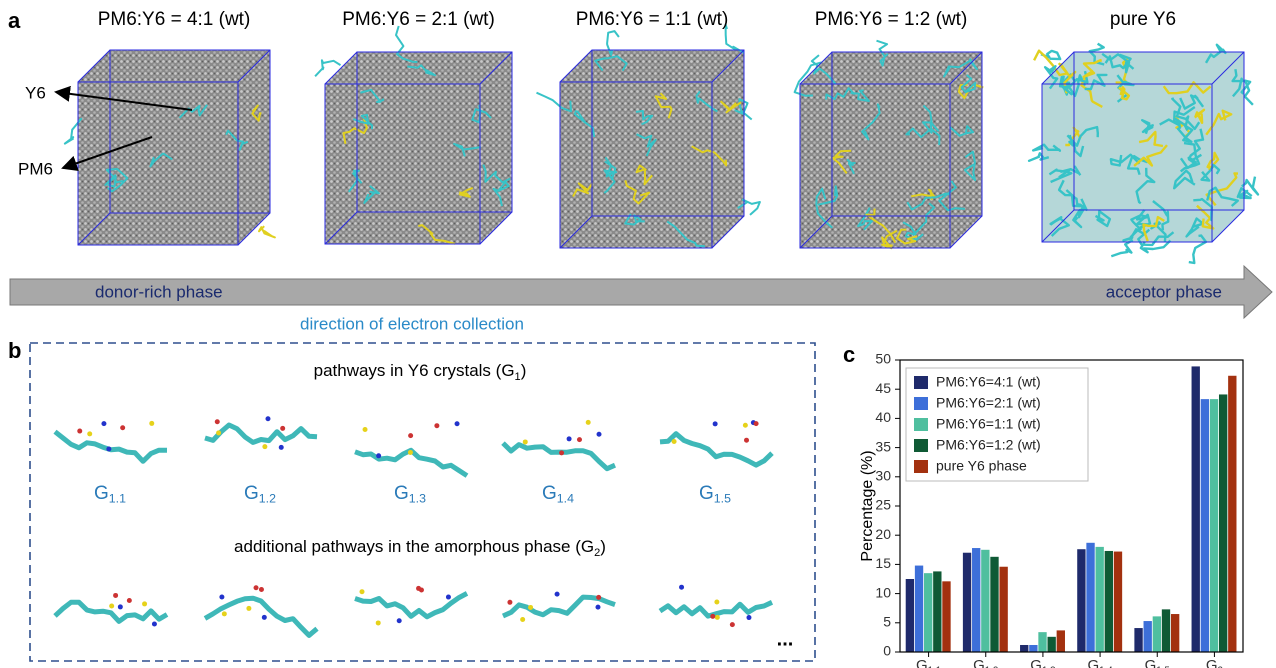 Image resolution: width=1276 pixels, height=668 pixels. What do you see at coordinates (988, 403) in the screenshot?
I see `legend-label: PM6:Y6=2:1 (wt)` at bounding box center [988, 403].